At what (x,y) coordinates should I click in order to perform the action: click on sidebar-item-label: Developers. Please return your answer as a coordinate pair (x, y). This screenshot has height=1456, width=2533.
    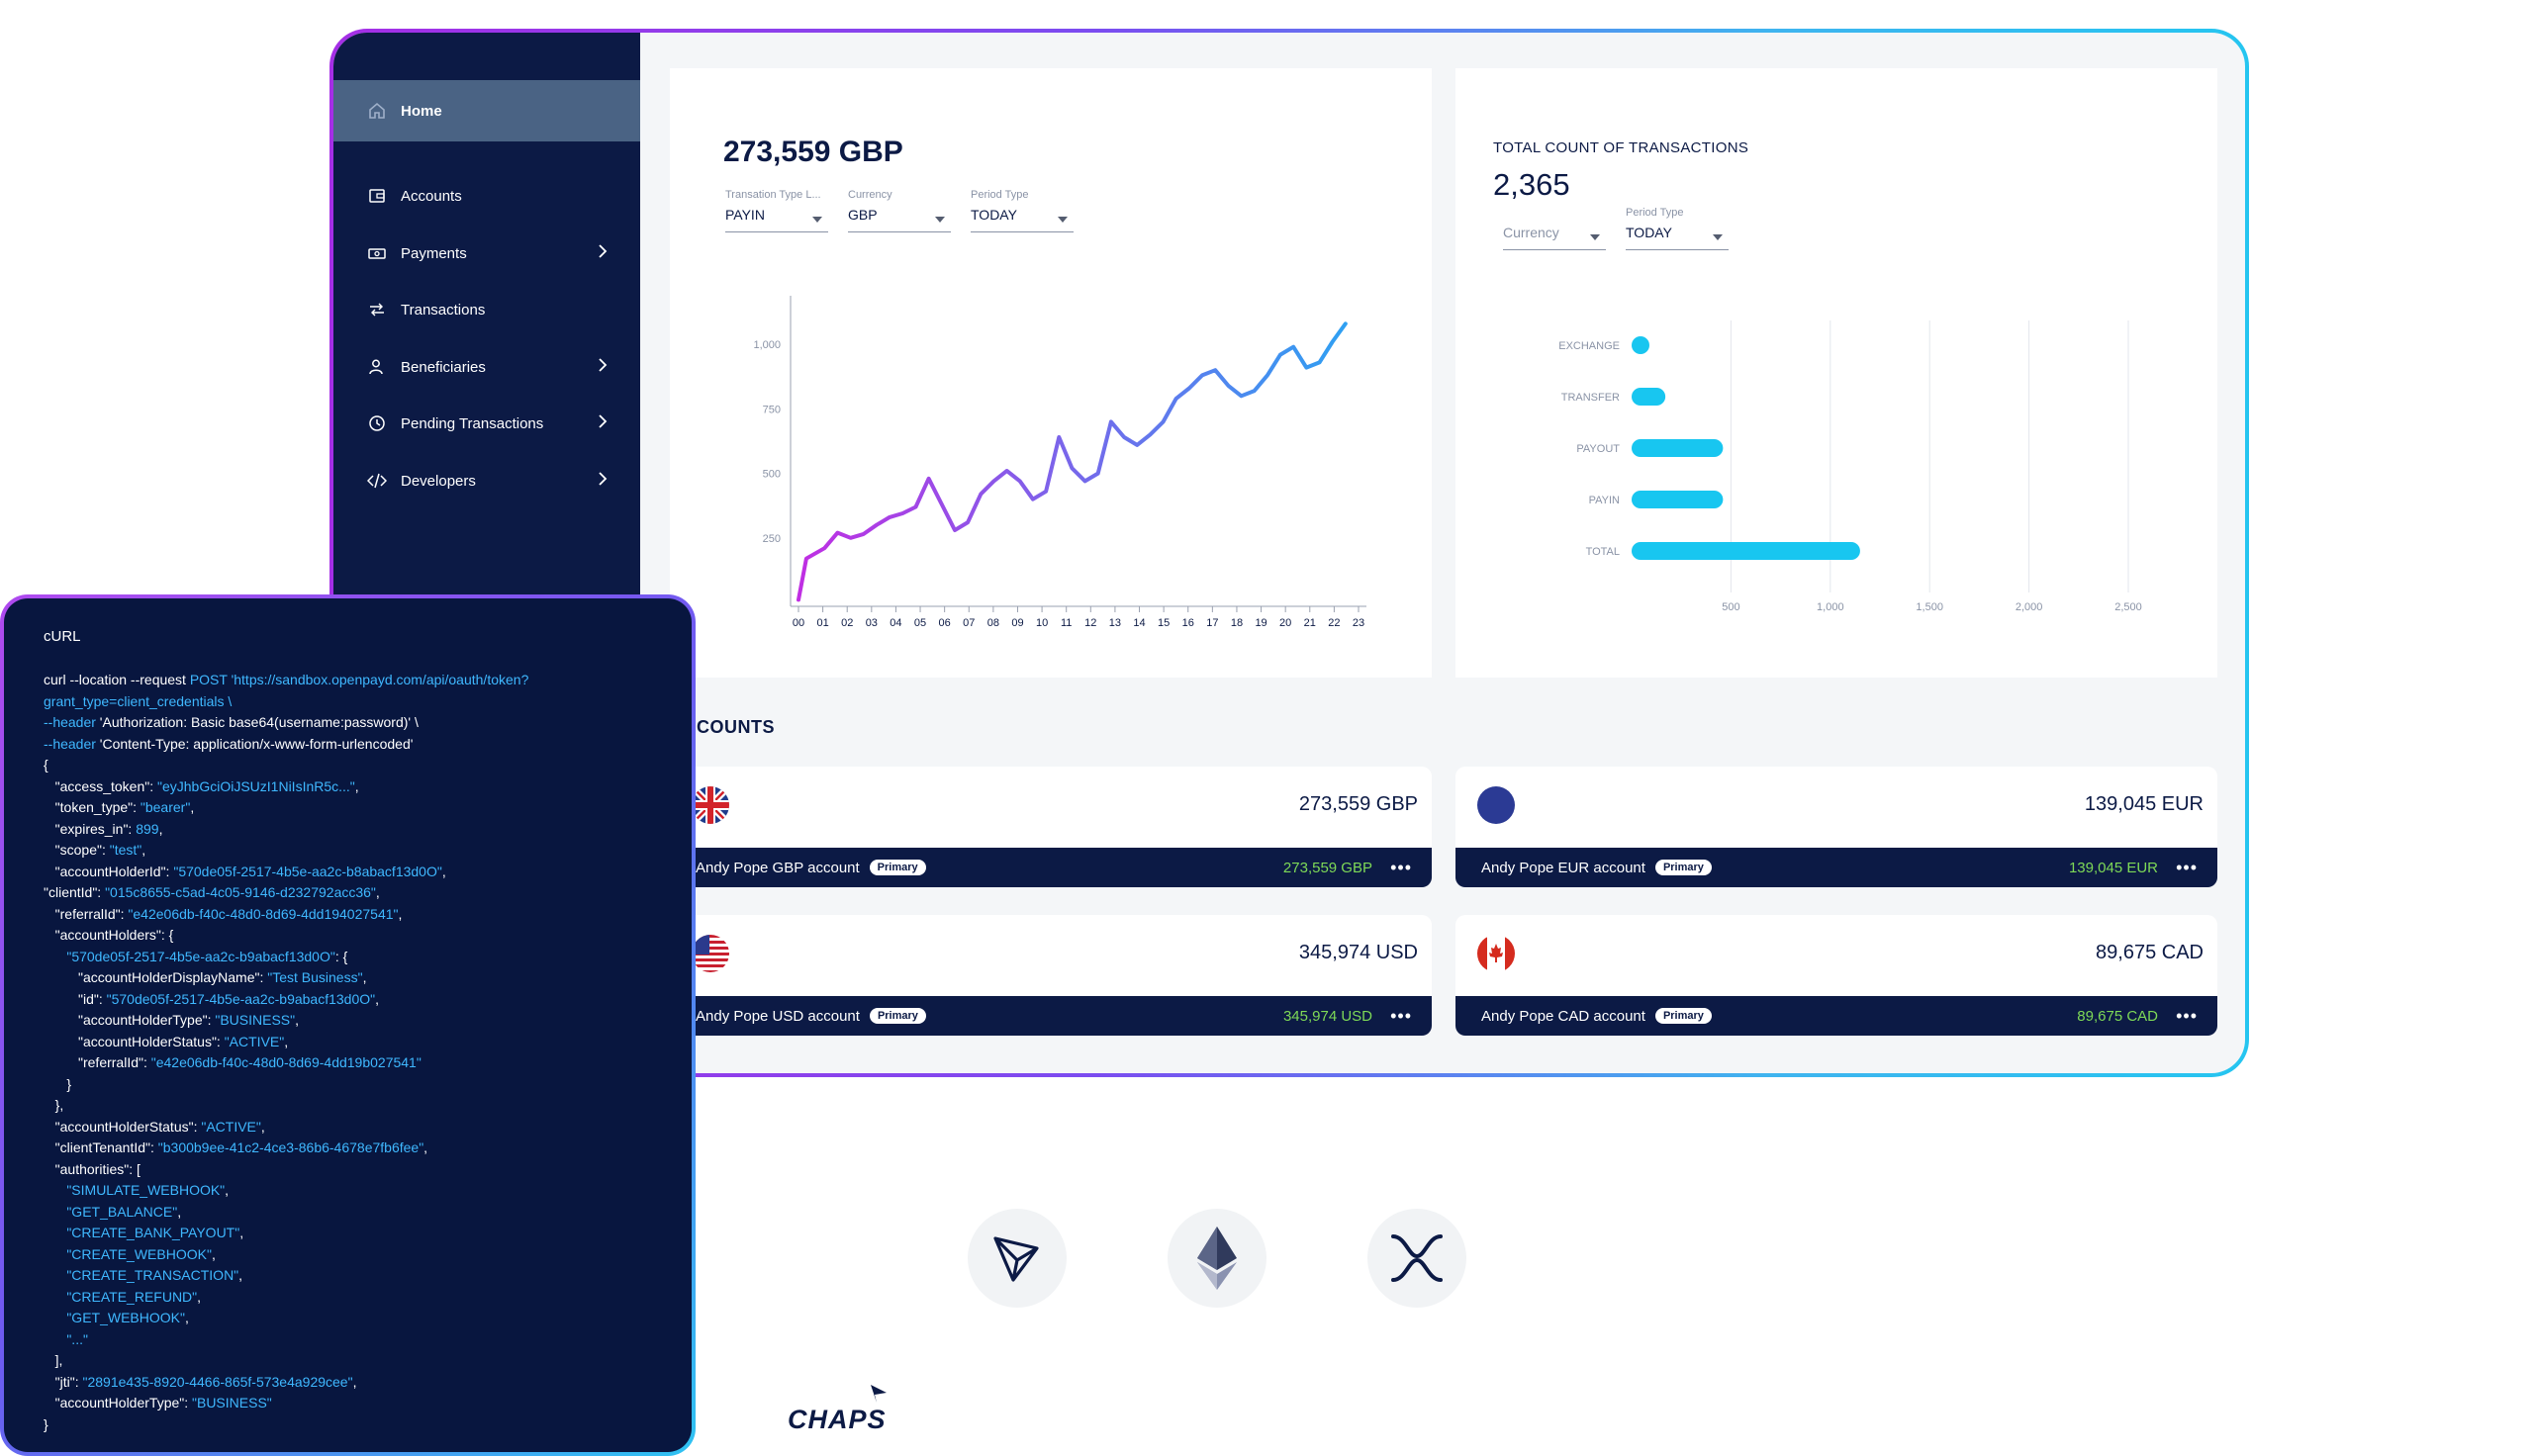
    Looking at the image, I should click on (439, 481).